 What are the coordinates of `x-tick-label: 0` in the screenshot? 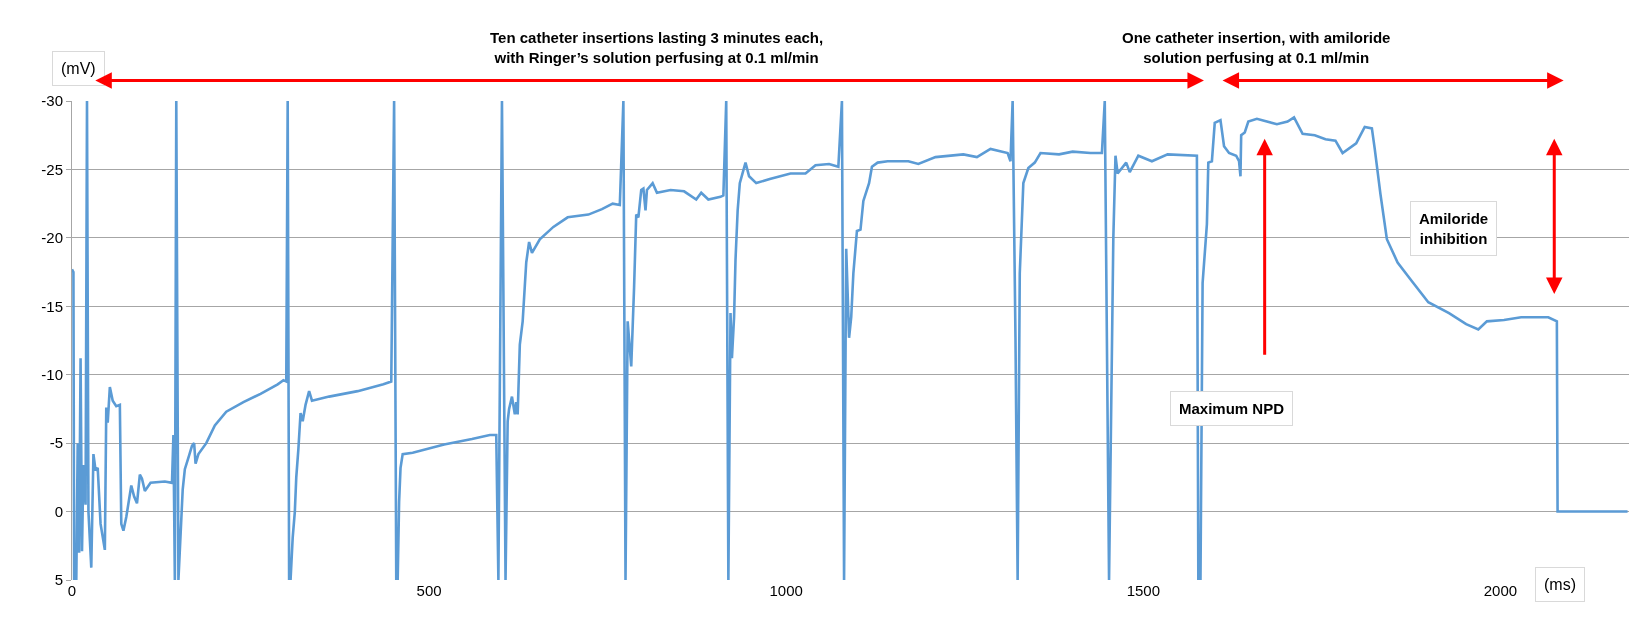 It's located at (72, 590).